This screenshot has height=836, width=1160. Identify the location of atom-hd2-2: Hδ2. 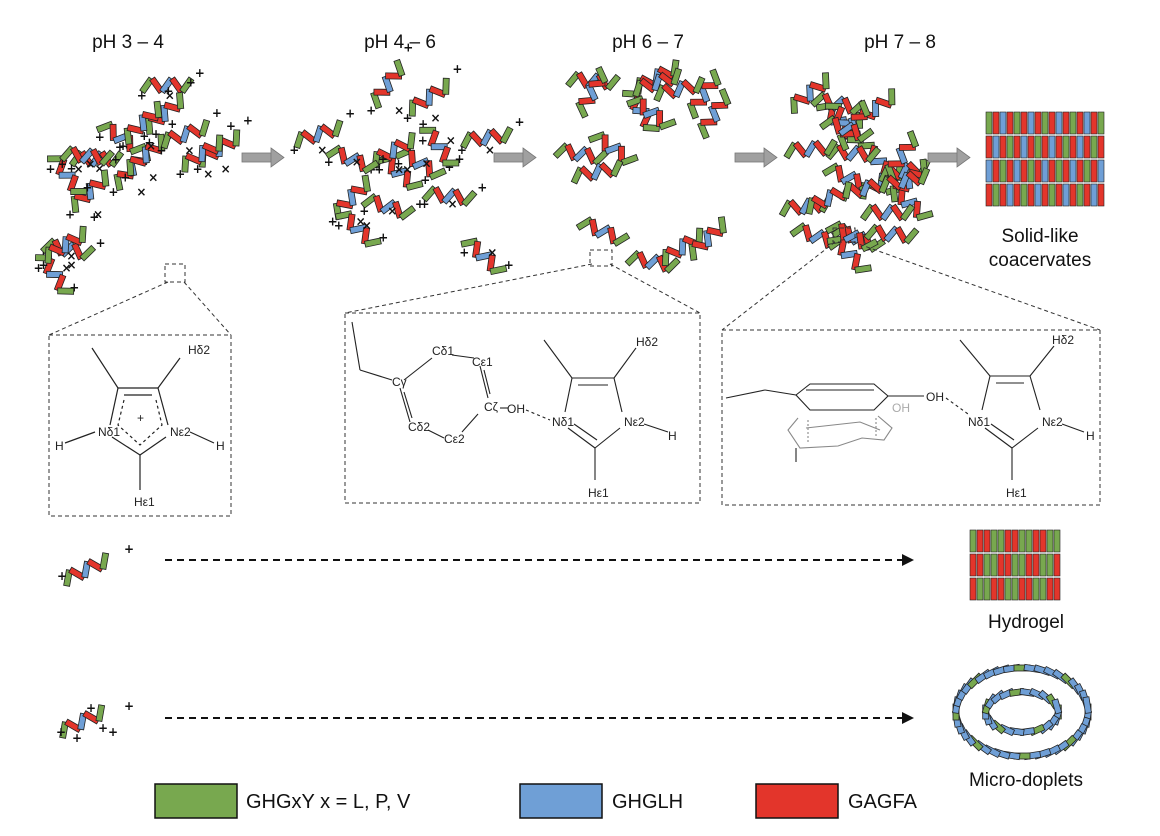
(647, 342).